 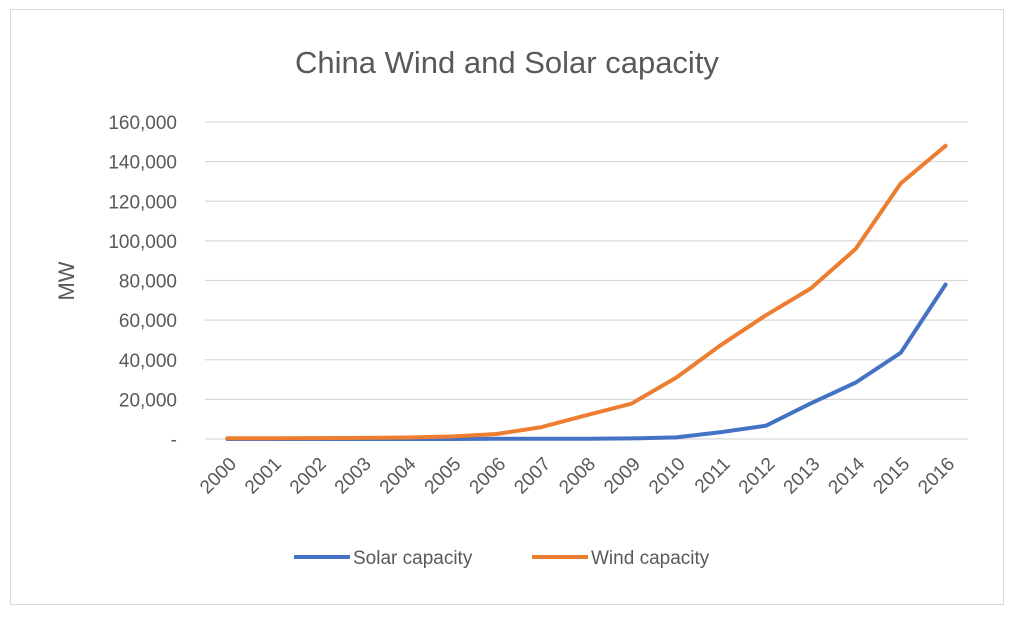 What do you see at coordinates (502, 558) in the screenshot?
I see `legend: Solar capacity Wind capacity` at bounding box center [502, 558].